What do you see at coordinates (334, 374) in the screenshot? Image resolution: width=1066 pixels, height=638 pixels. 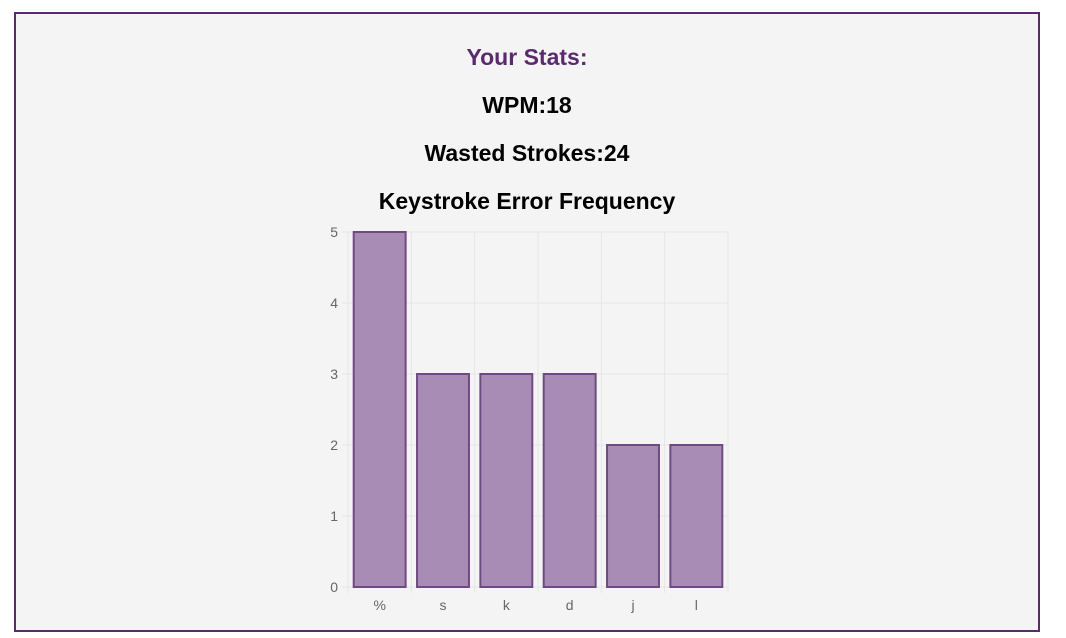 I see `y-tick-label: 3` at bounding box center [334, 374].